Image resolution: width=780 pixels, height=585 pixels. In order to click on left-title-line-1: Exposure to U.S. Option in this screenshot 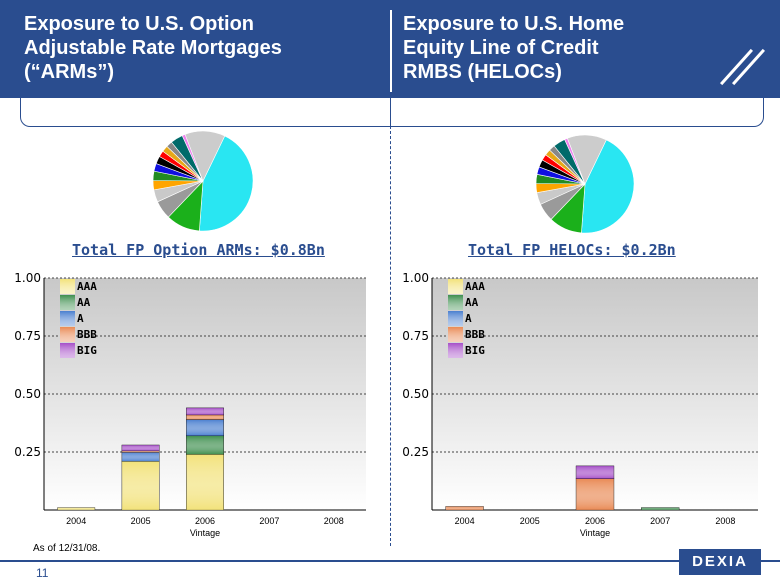, I will do `click(139, 24)`.